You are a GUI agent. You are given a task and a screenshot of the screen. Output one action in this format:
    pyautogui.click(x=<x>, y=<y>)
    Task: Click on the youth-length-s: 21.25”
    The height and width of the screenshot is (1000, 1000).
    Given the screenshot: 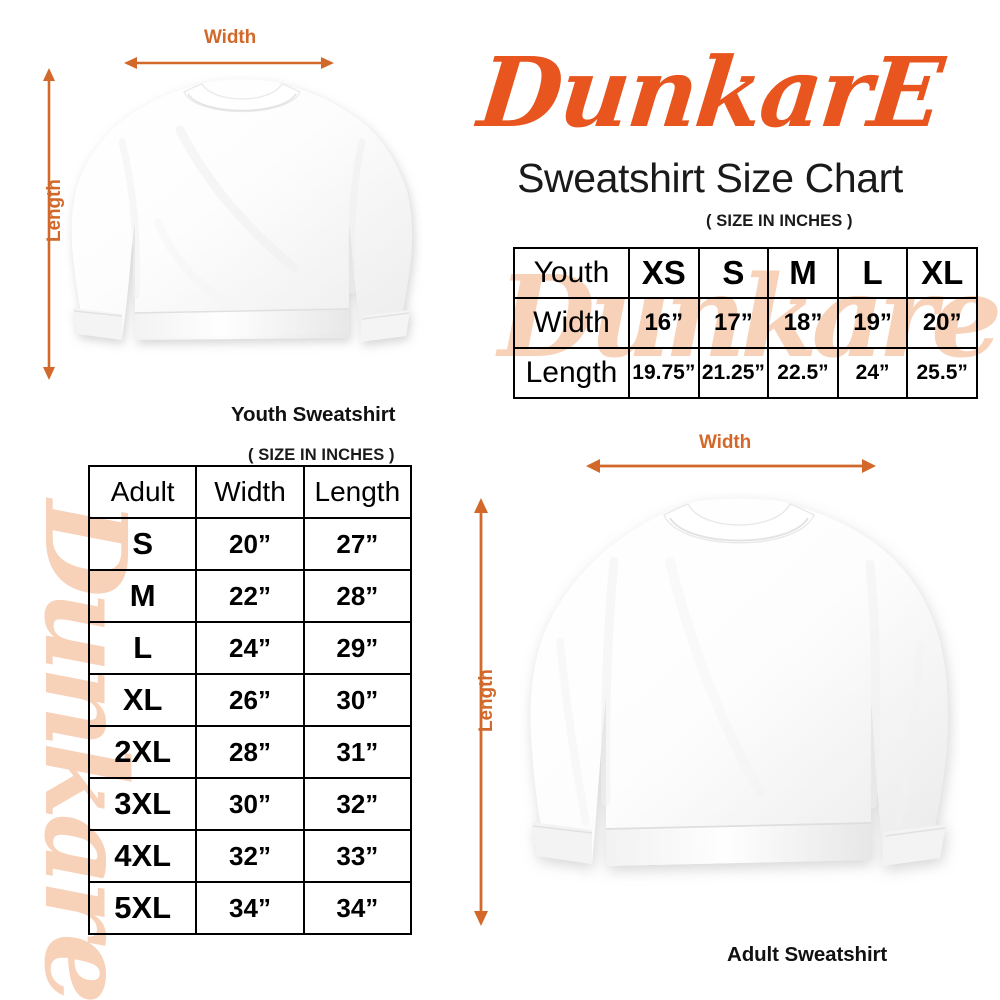 What is the action you would take?
    pyautogui.click(x=733, y=373)
    